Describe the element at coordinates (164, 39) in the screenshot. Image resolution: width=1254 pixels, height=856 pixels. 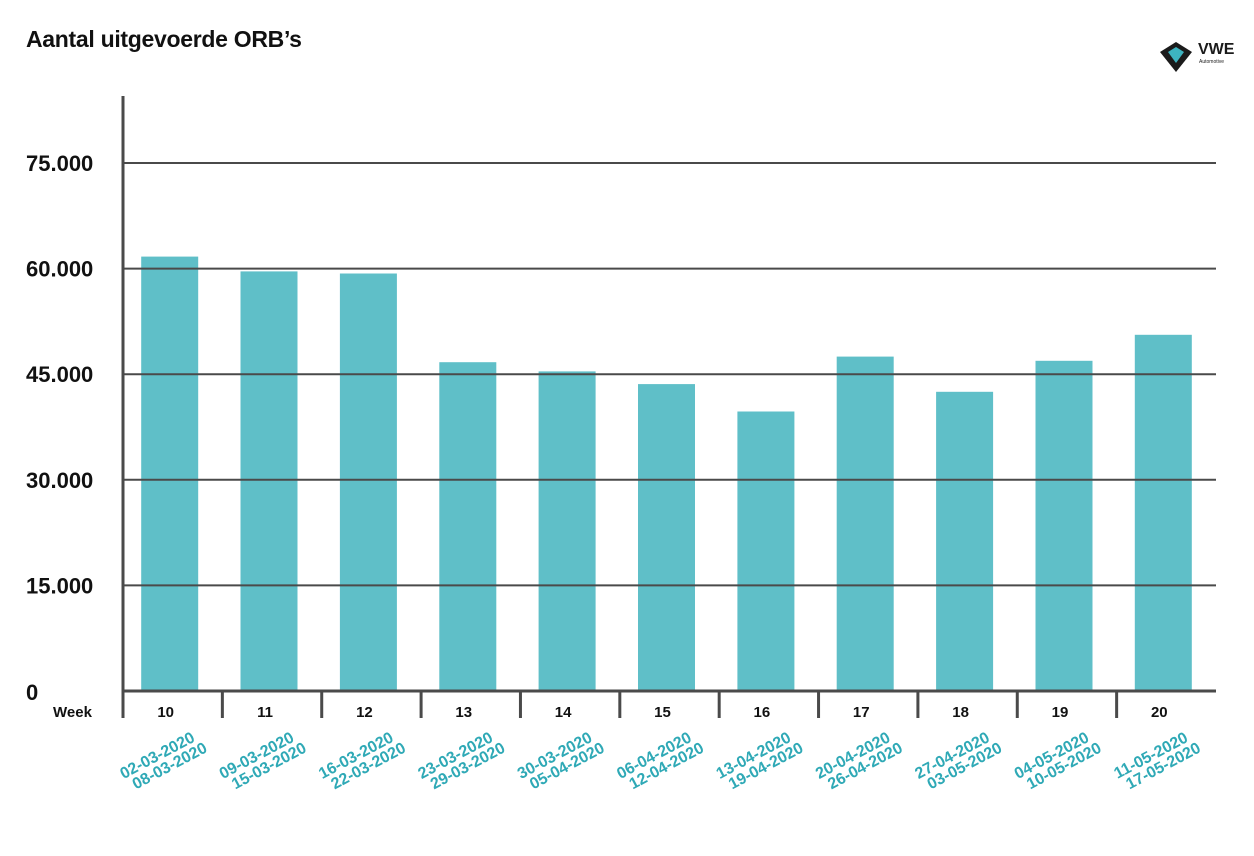
I see `chart-title: Aantal uitgevoerde ORB’s` at that location.